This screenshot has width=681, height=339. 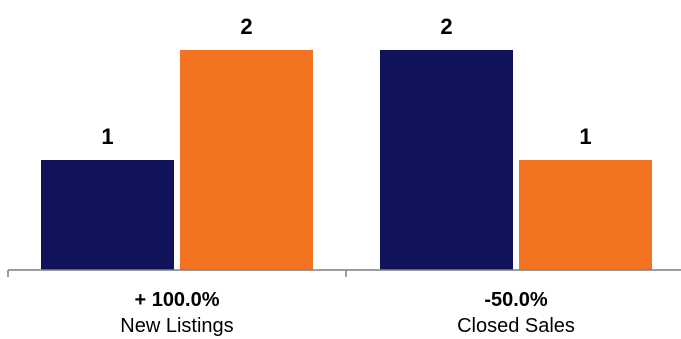 What do you see at coordinates (176, 300) in the screenshot?
I see `category-change-0: + 100.0%` at bounding box center [176, 300].